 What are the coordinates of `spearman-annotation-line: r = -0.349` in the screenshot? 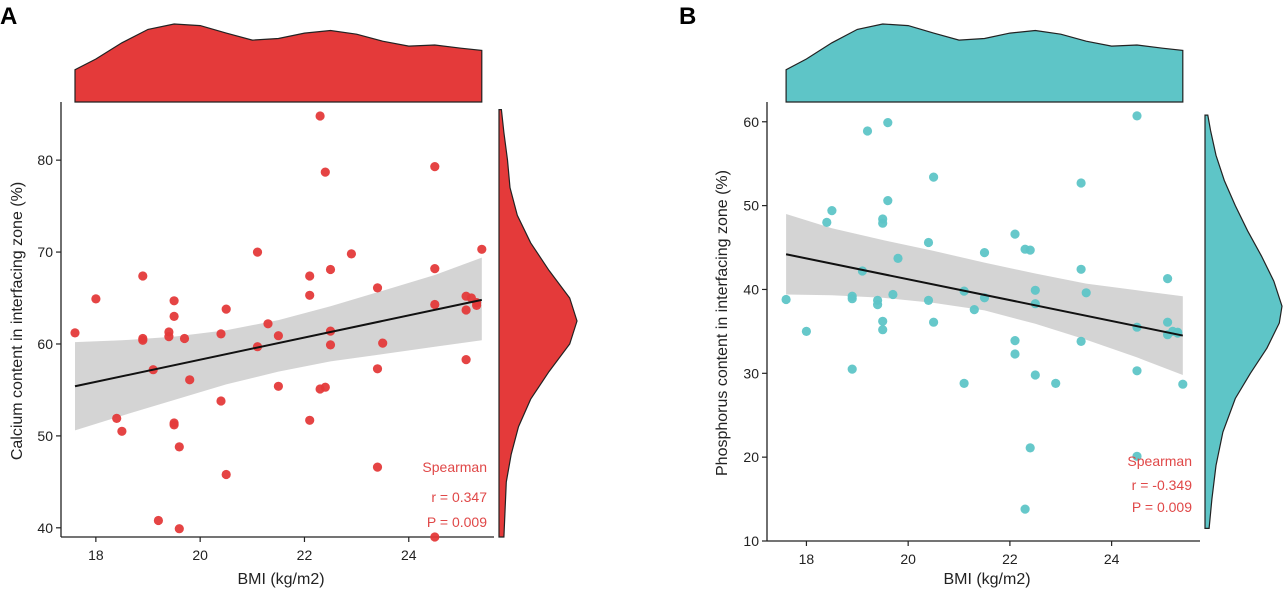 It's located at (1162, 485).